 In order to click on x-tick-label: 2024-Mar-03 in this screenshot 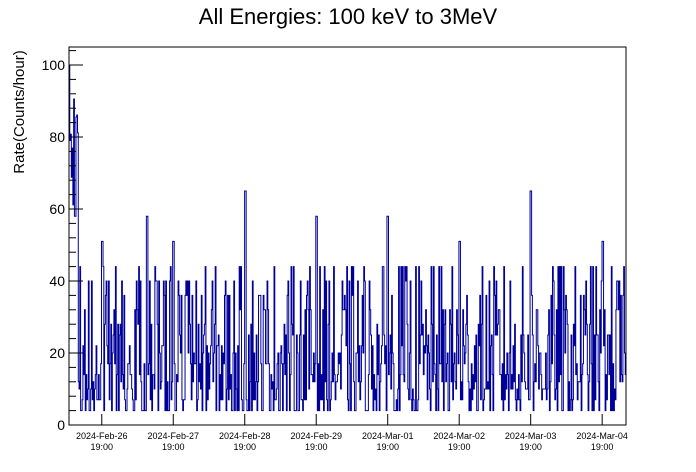, I will do `click(531, 436)`.